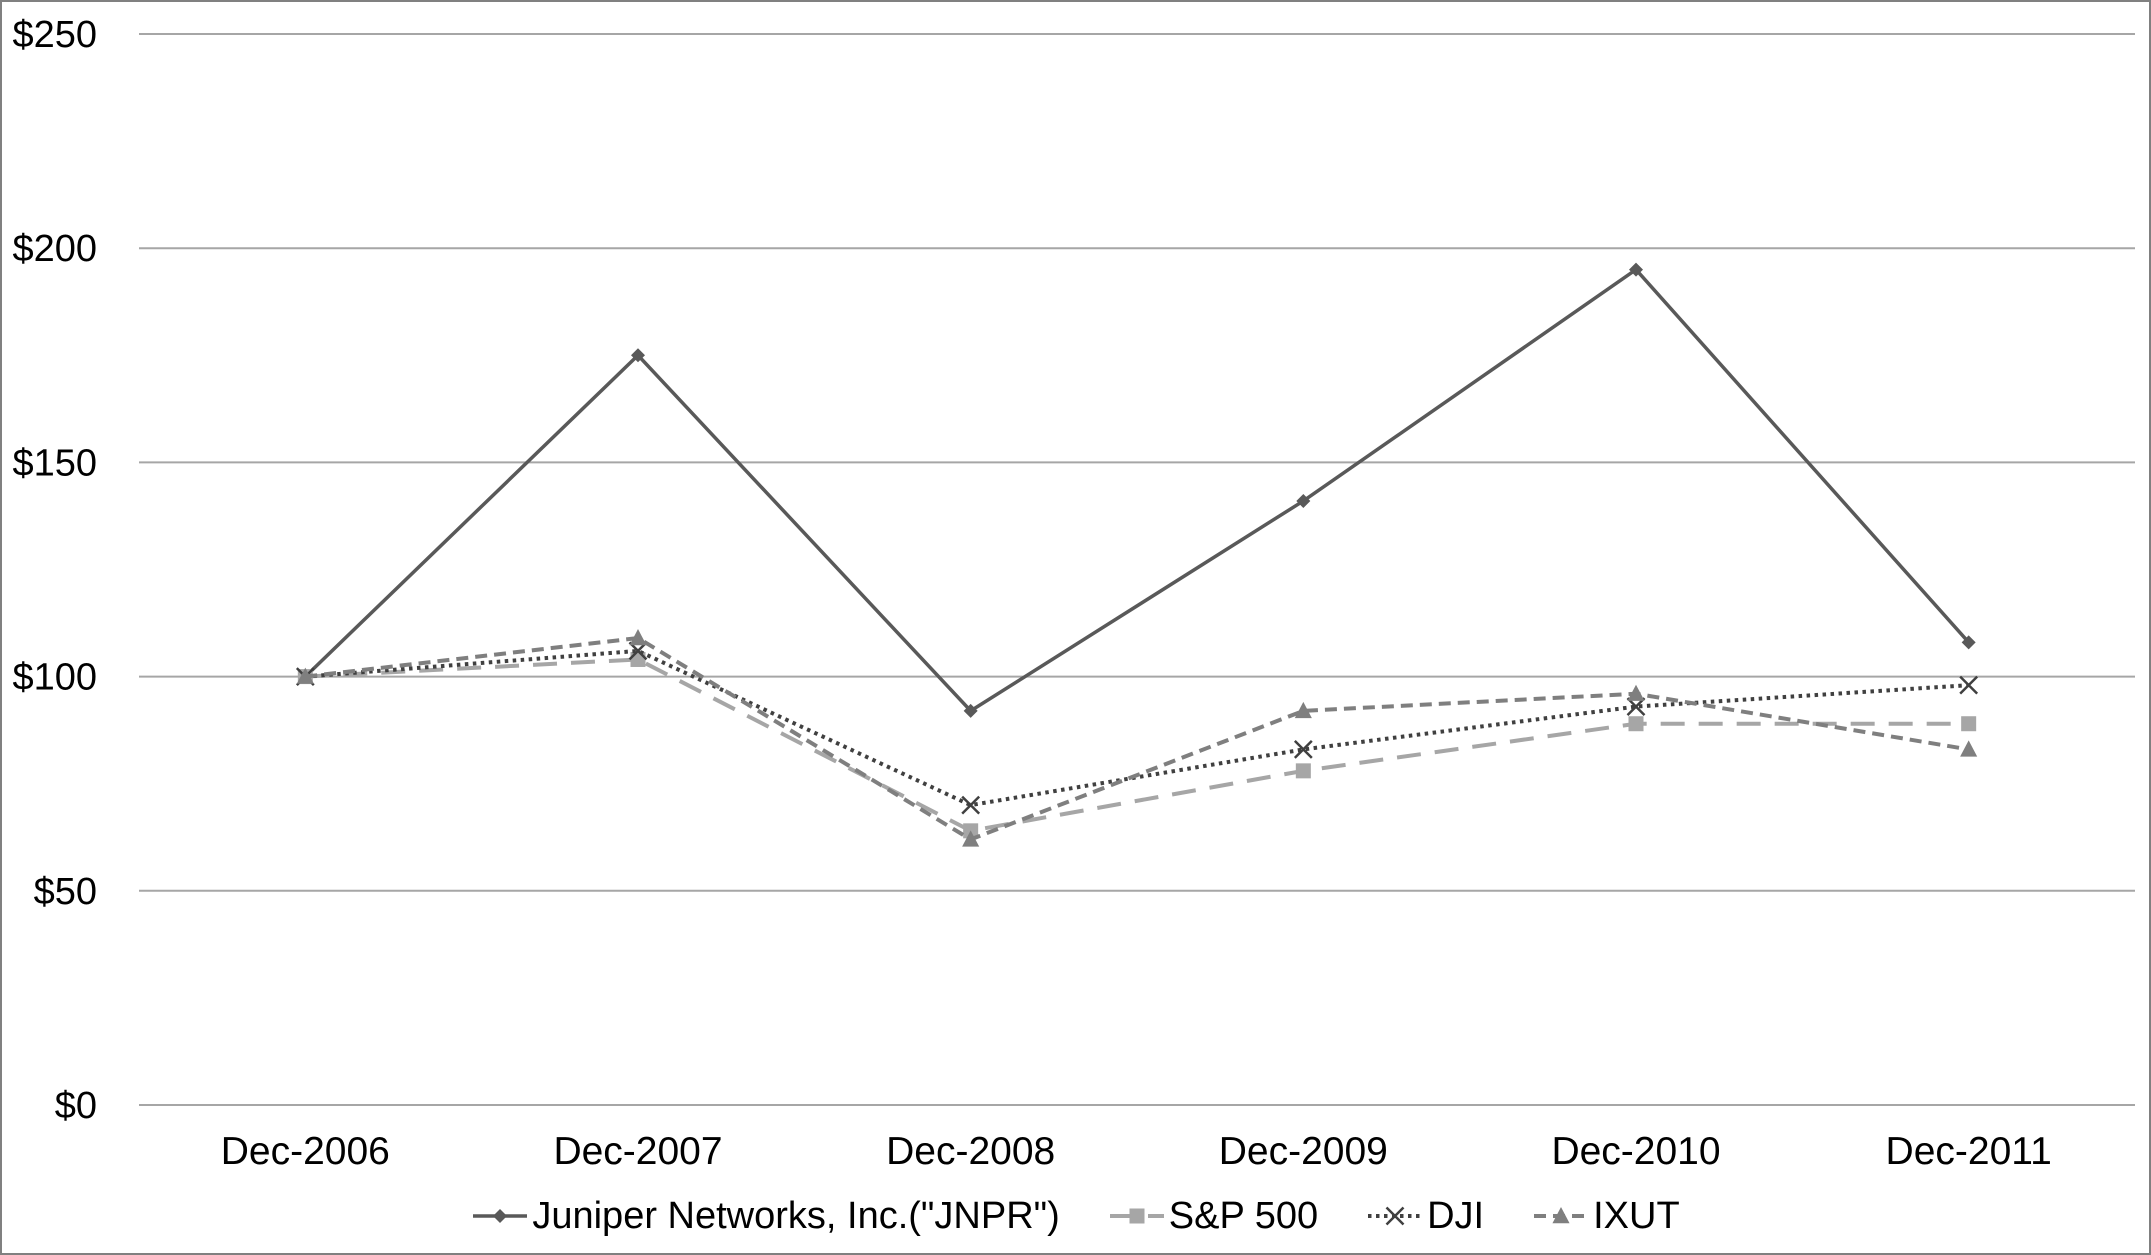 Image resolution: width=2151 pixels, height=1255 pixels. I want to click on y-axis-tick-label: $150, so click(54, 463).